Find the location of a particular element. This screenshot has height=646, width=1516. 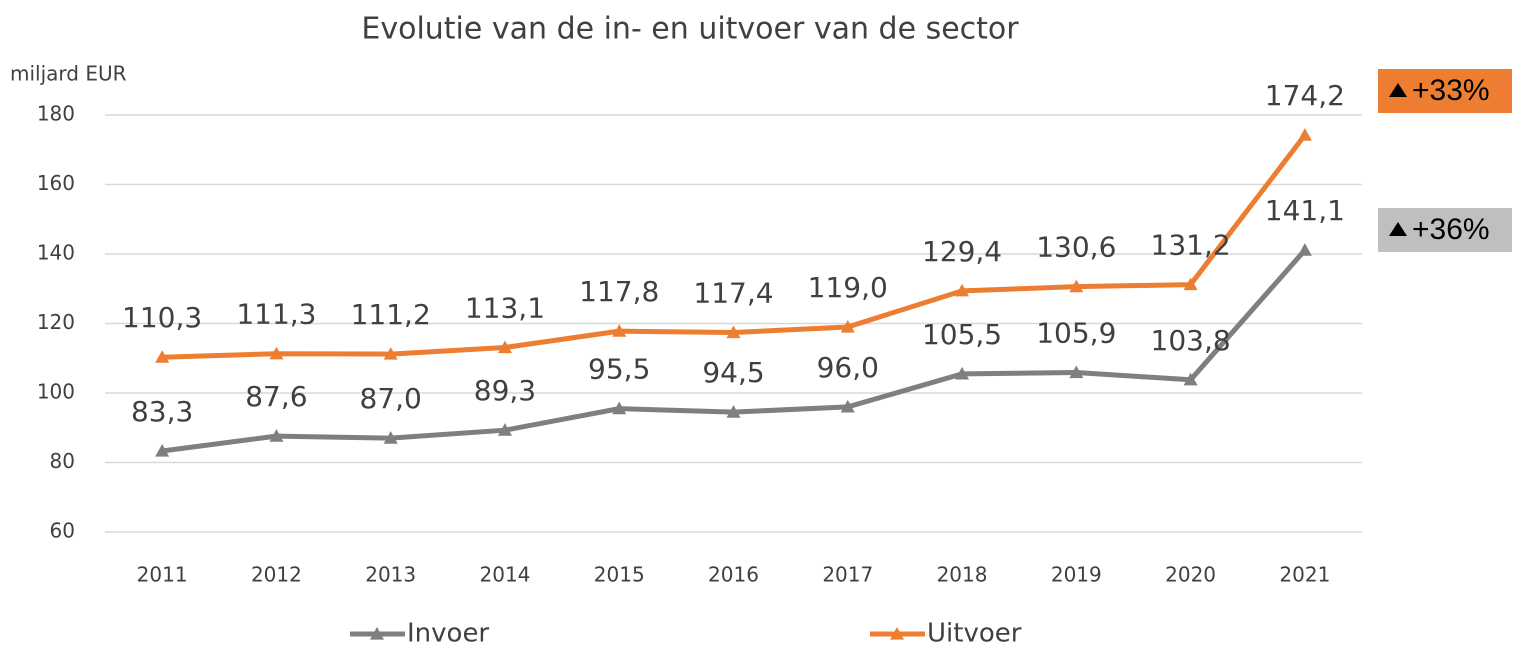

y-tick-label: 80 is located at coordinates (62, 461).